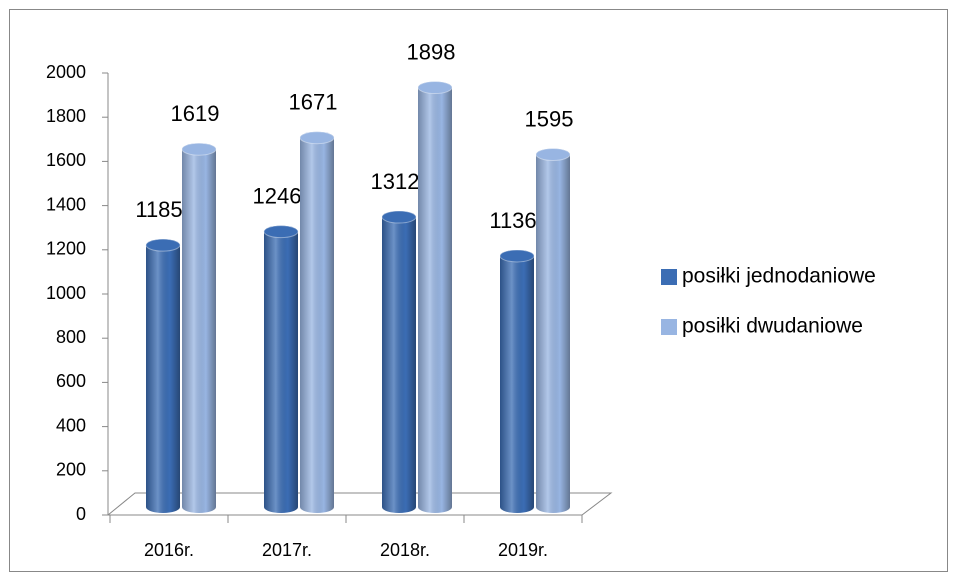 Image resolution: width=958 pixels, height=582 pixels. What do you see at coordinates (359, 504) in the screenshot?
I see `floor` at bounding box center [359, 504].